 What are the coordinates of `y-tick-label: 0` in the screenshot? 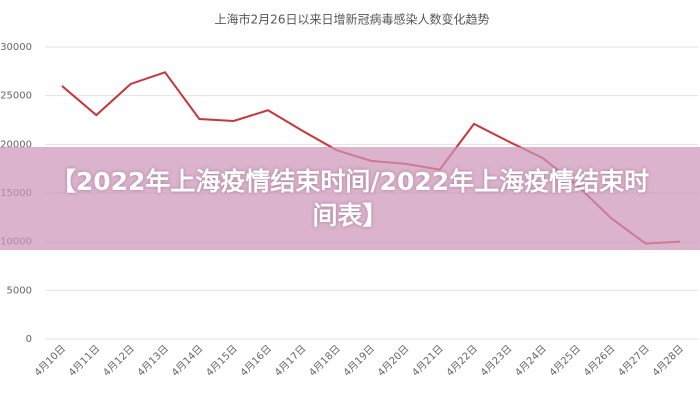 It's located at (29, 339).